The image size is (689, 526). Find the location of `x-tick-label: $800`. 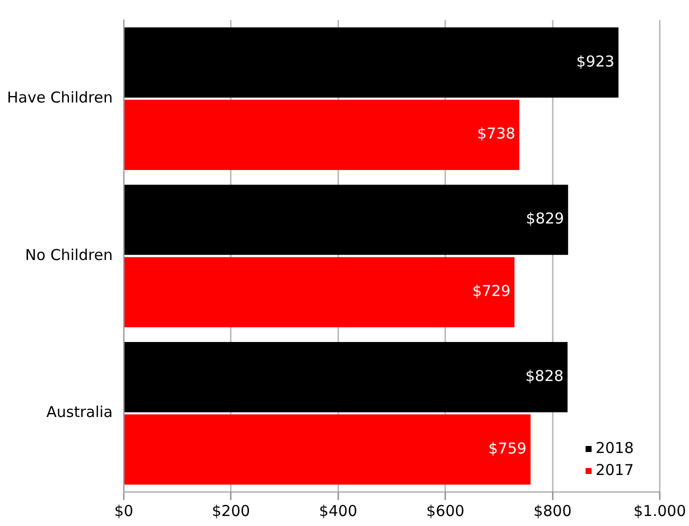

x-tick-label: $800 is located at coordinates (552, 511).